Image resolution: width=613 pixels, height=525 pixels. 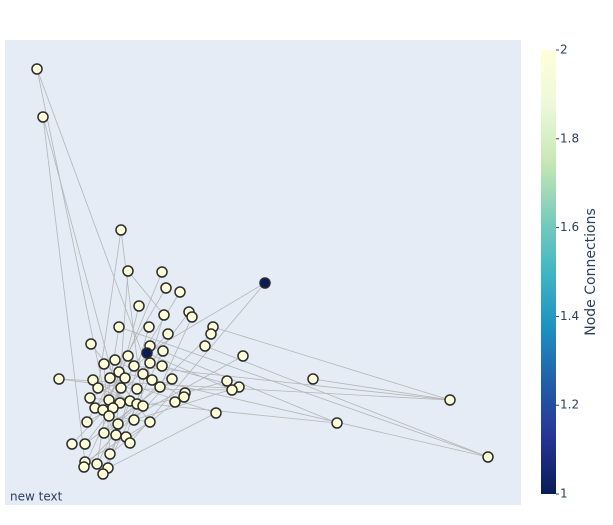 What do you see at coordinates (569, 405) in the screenshot?
I see `colorbar-tick-label: 1.2` at bounding box center [569, 405].